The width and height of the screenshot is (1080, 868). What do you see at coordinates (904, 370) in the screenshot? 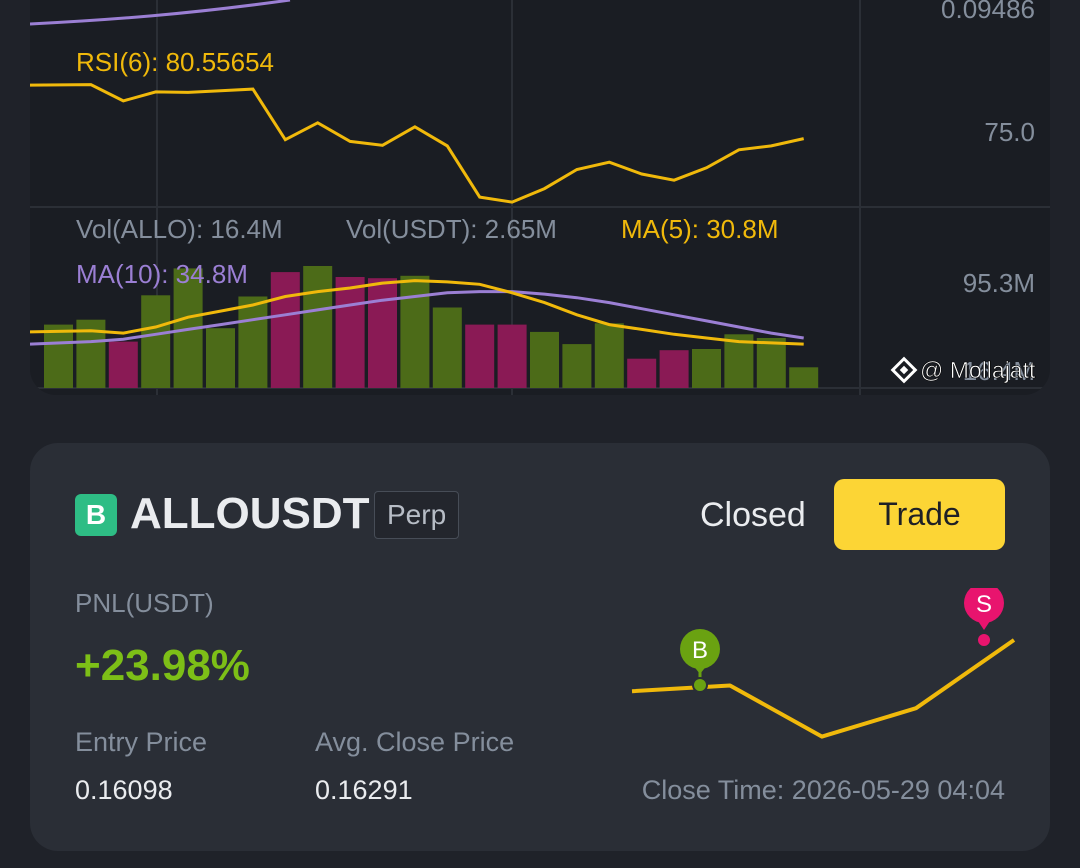
I see `binance-logo-icon` at bounding box center [904, 370].